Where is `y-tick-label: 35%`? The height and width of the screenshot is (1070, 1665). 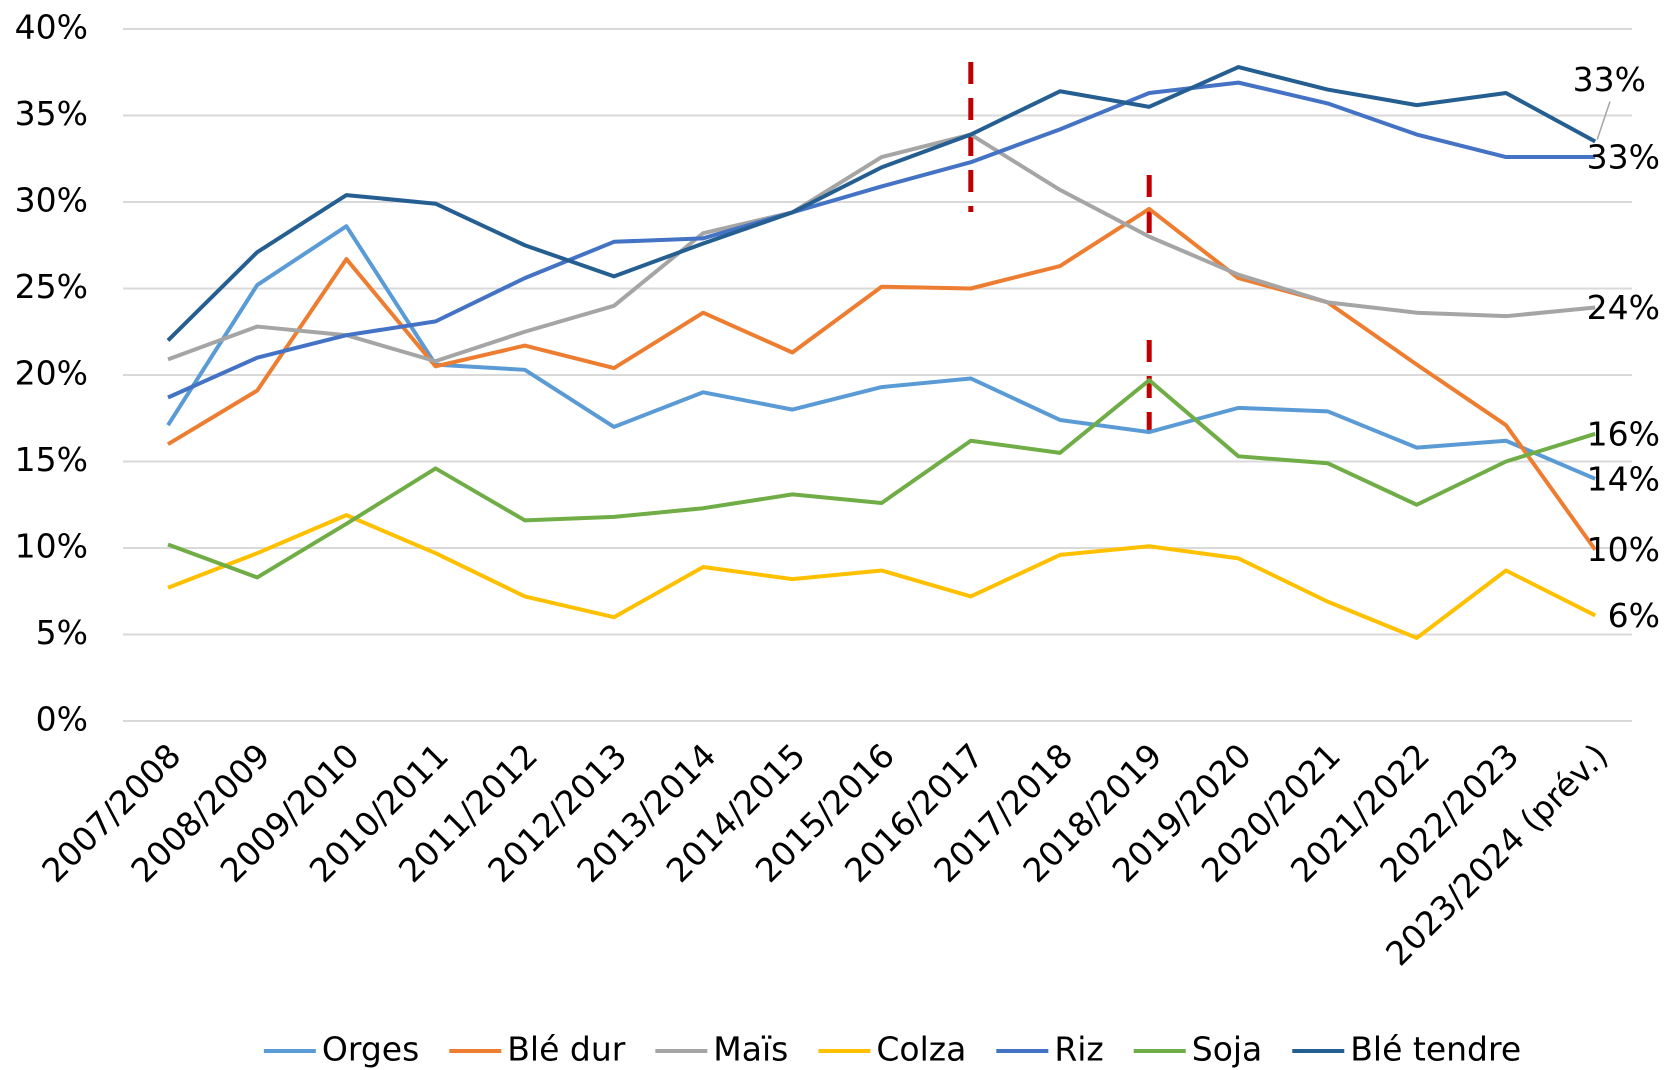
y-tick-label: 35% is located at coordinates (51, 113).